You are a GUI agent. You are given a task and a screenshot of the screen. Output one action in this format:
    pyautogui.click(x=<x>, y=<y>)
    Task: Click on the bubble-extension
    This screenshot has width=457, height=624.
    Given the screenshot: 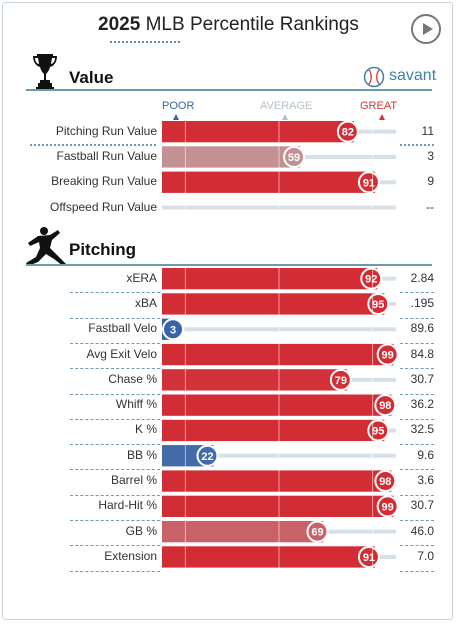 What is the action you would take?
    pyautogui.click(x=368, y=556)
    